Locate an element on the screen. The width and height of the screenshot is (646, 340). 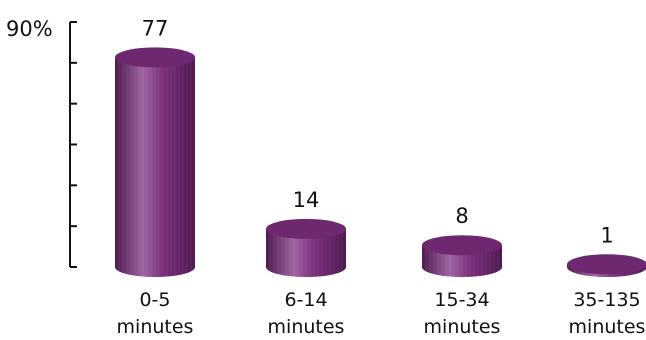
category-label: 6-14 is located at coordinates (305, 300).